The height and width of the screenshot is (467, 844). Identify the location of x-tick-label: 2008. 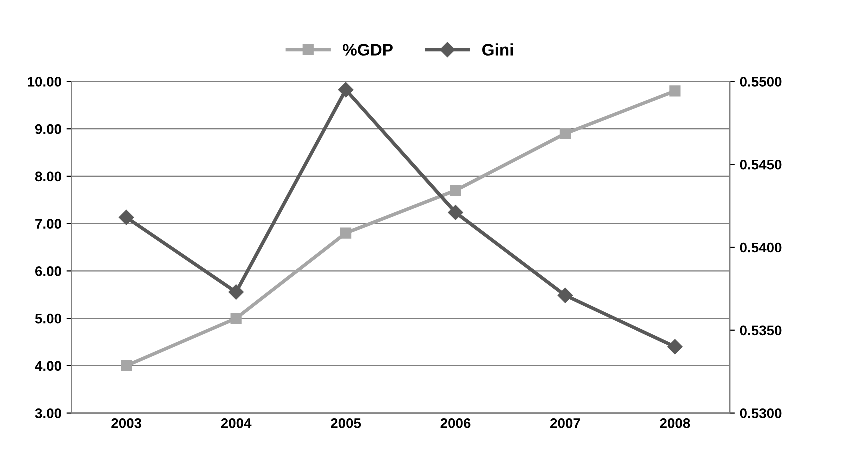
(675, 423).